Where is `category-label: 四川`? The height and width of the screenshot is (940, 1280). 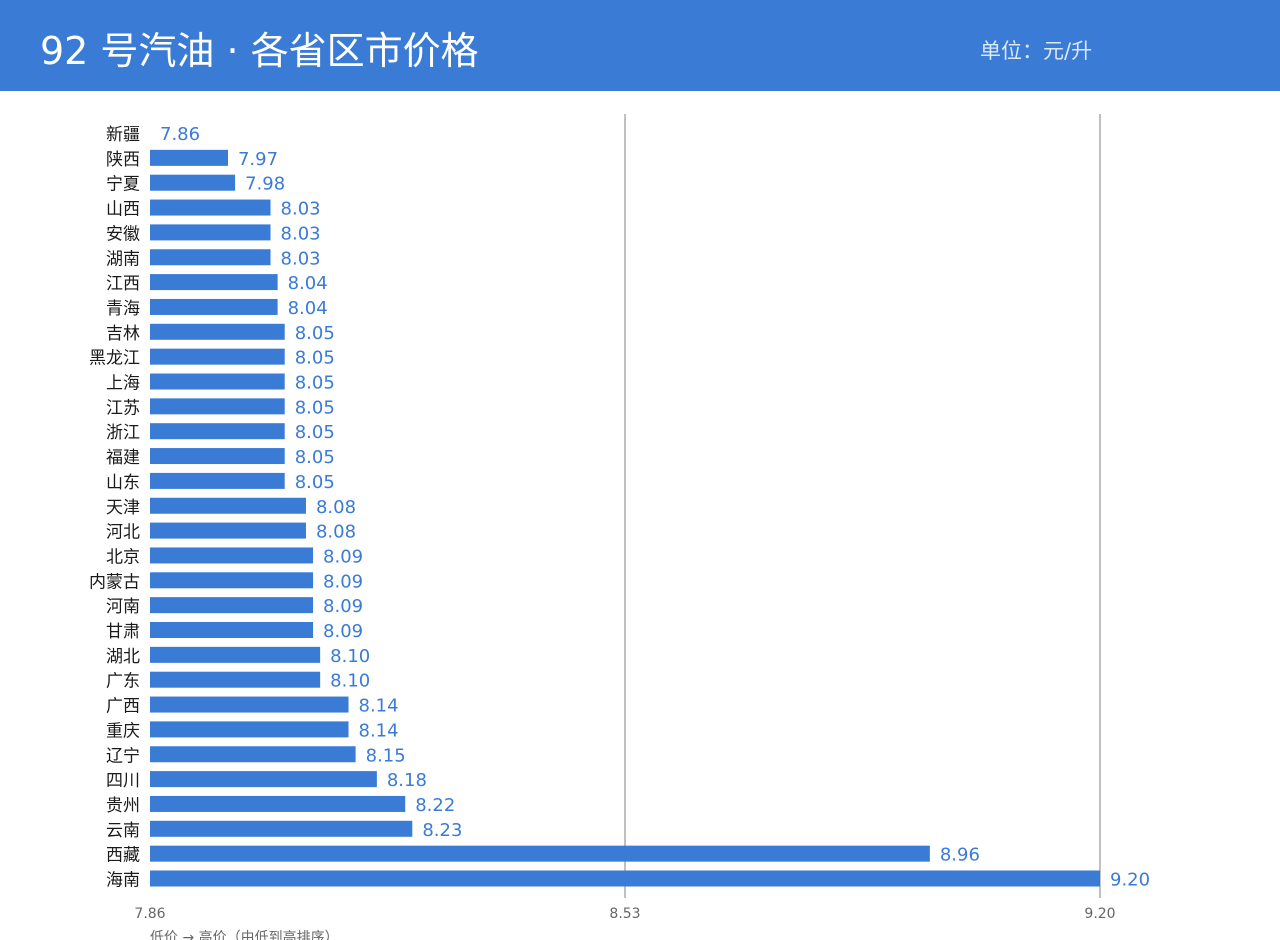 category-label: 四川 is located at coordinates (123, 781).